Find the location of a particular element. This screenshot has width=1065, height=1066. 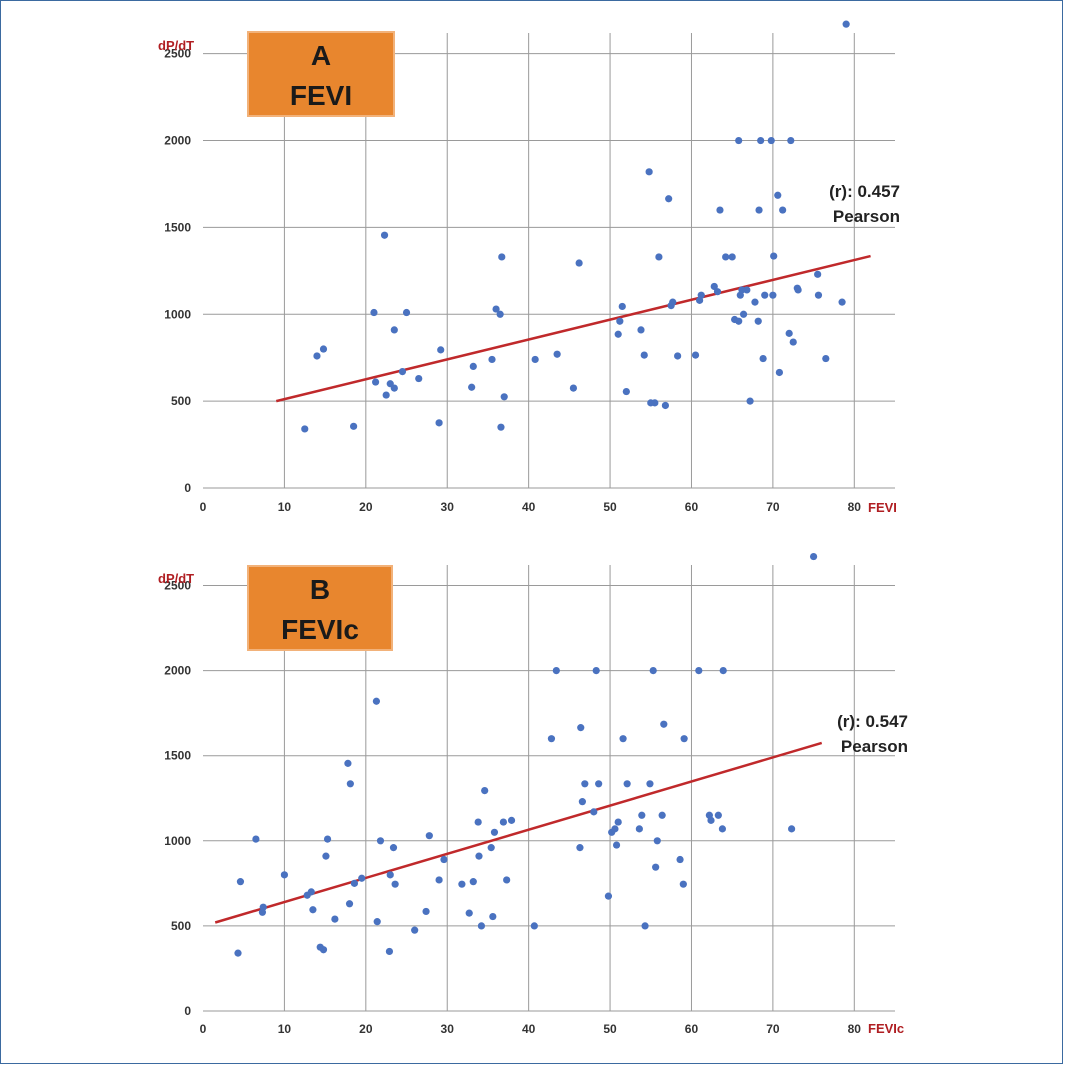

panel-a-trendline is located at coordinates (573, 328).